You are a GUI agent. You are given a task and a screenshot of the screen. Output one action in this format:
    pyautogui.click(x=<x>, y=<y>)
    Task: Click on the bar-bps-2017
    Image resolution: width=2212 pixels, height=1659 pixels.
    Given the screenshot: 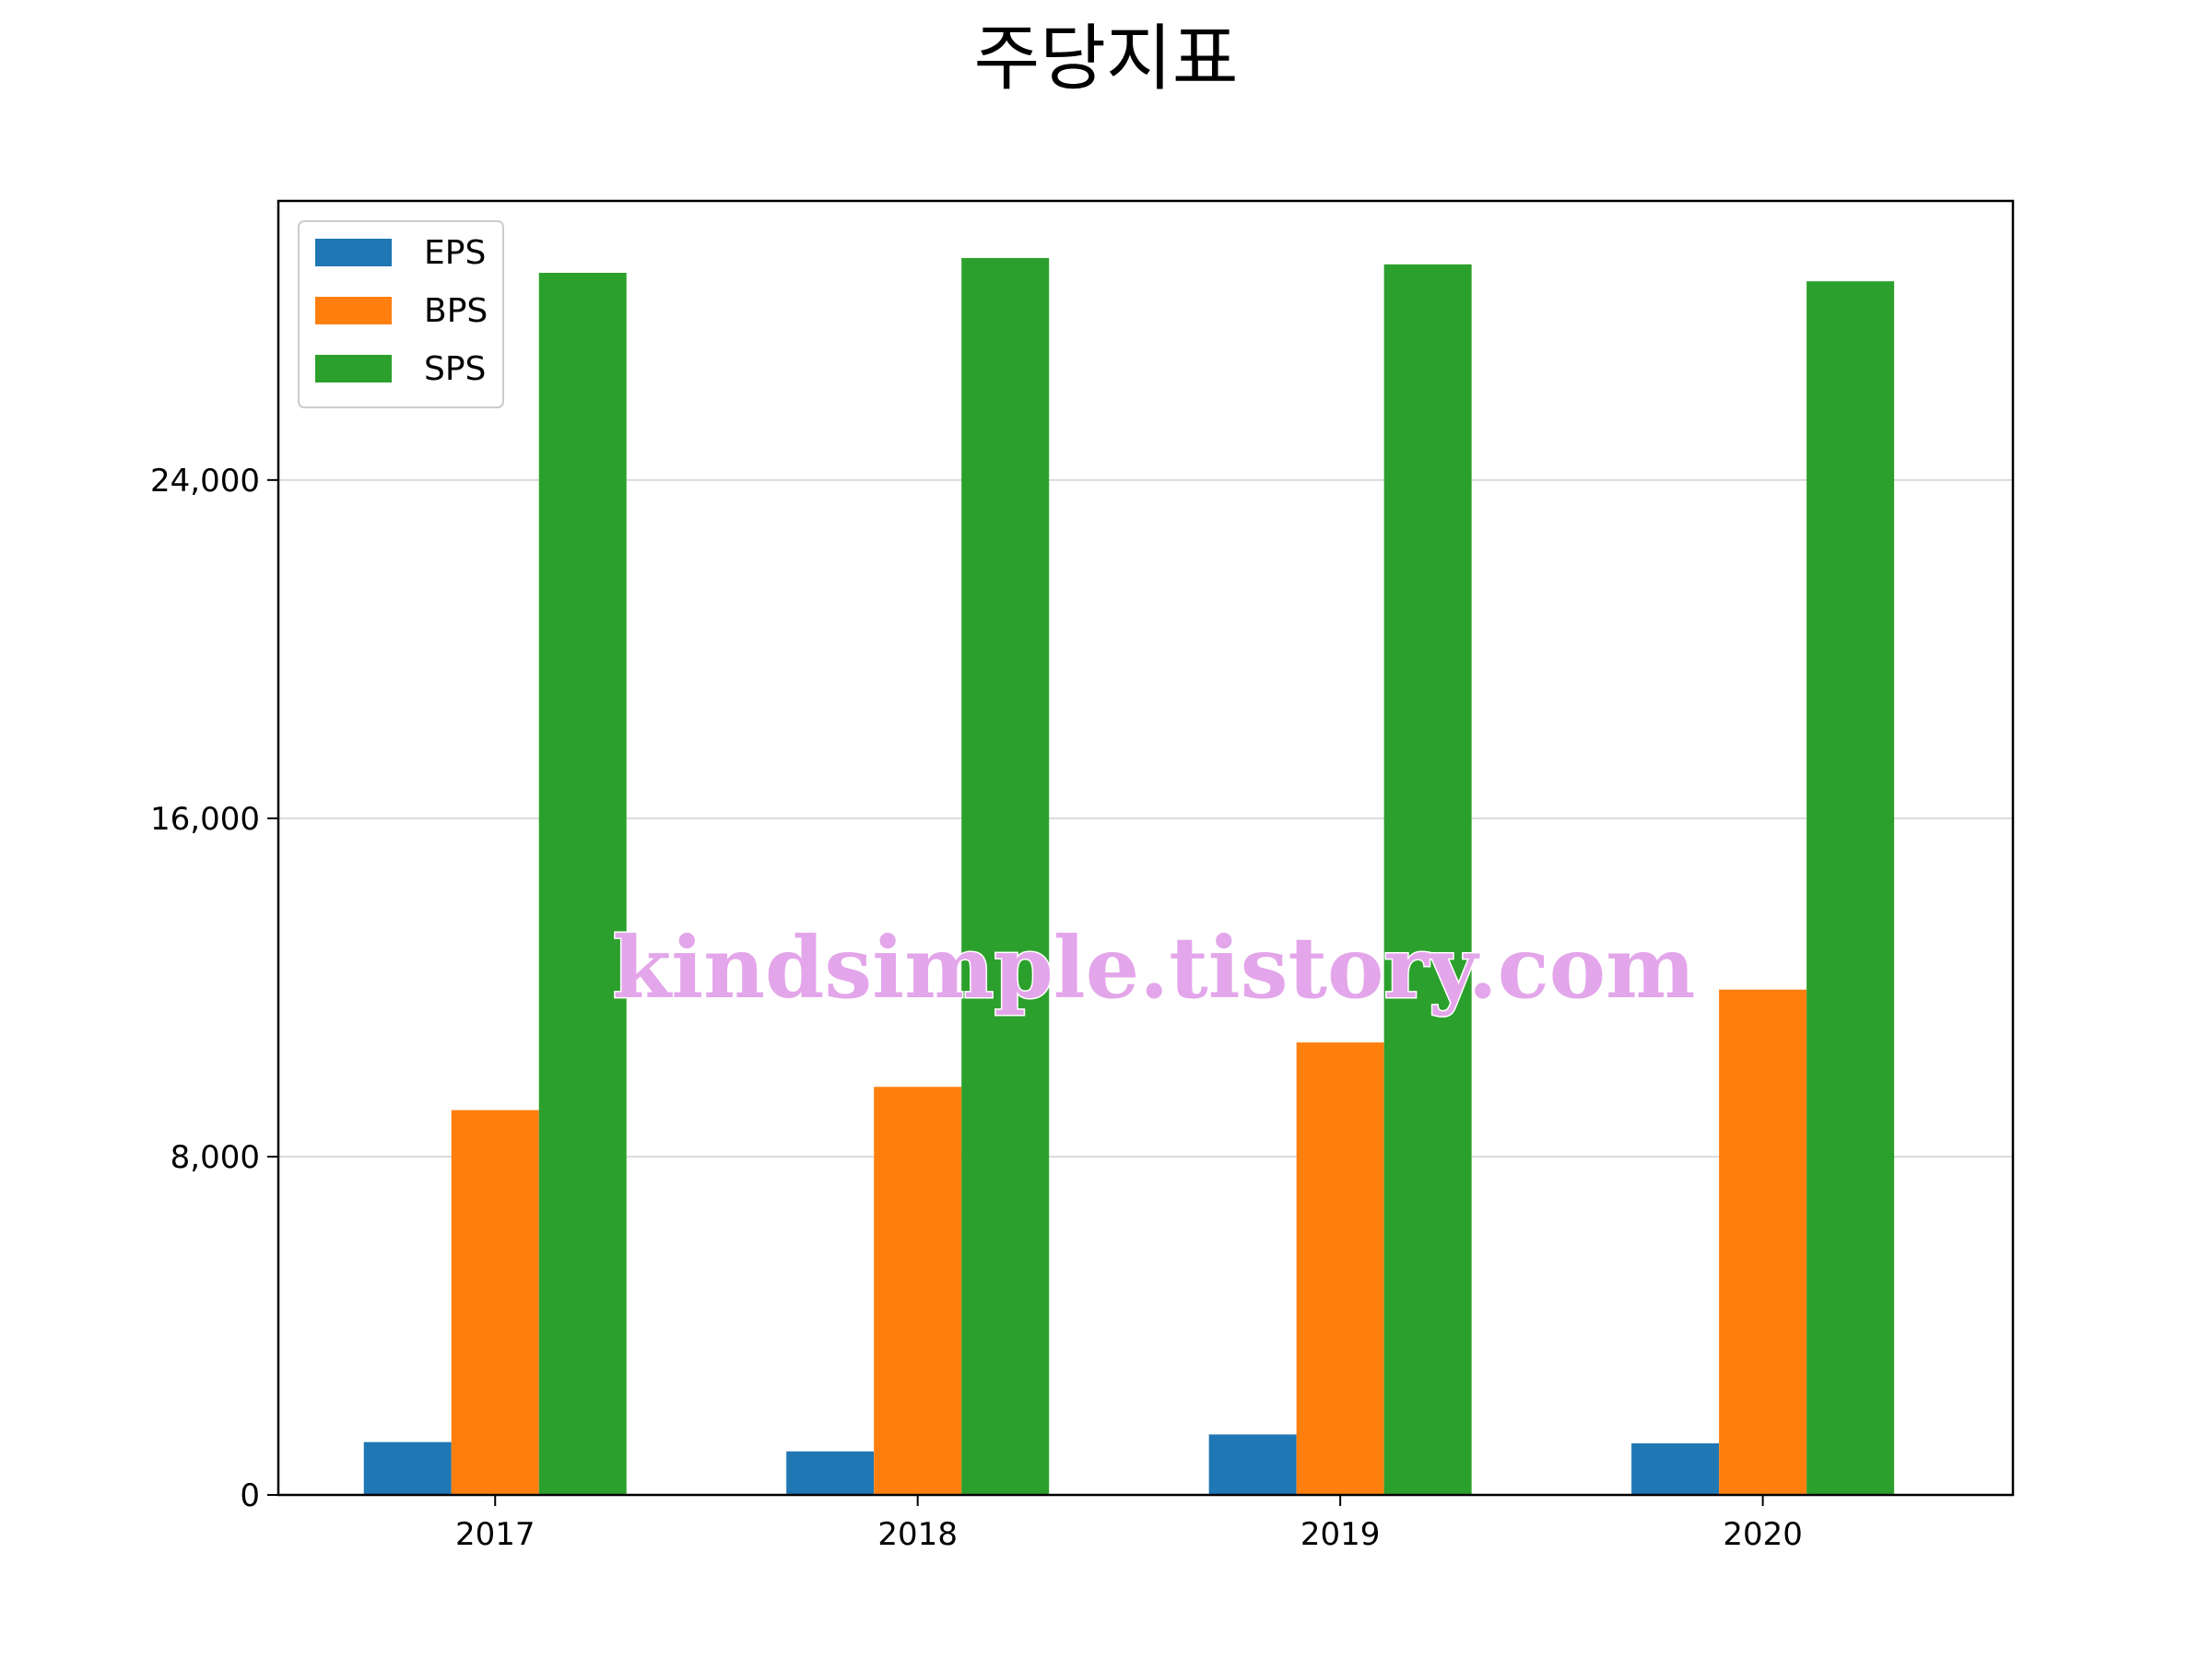 What is the action you would take?
    pyautogui.click(x=495, y=1302)
    